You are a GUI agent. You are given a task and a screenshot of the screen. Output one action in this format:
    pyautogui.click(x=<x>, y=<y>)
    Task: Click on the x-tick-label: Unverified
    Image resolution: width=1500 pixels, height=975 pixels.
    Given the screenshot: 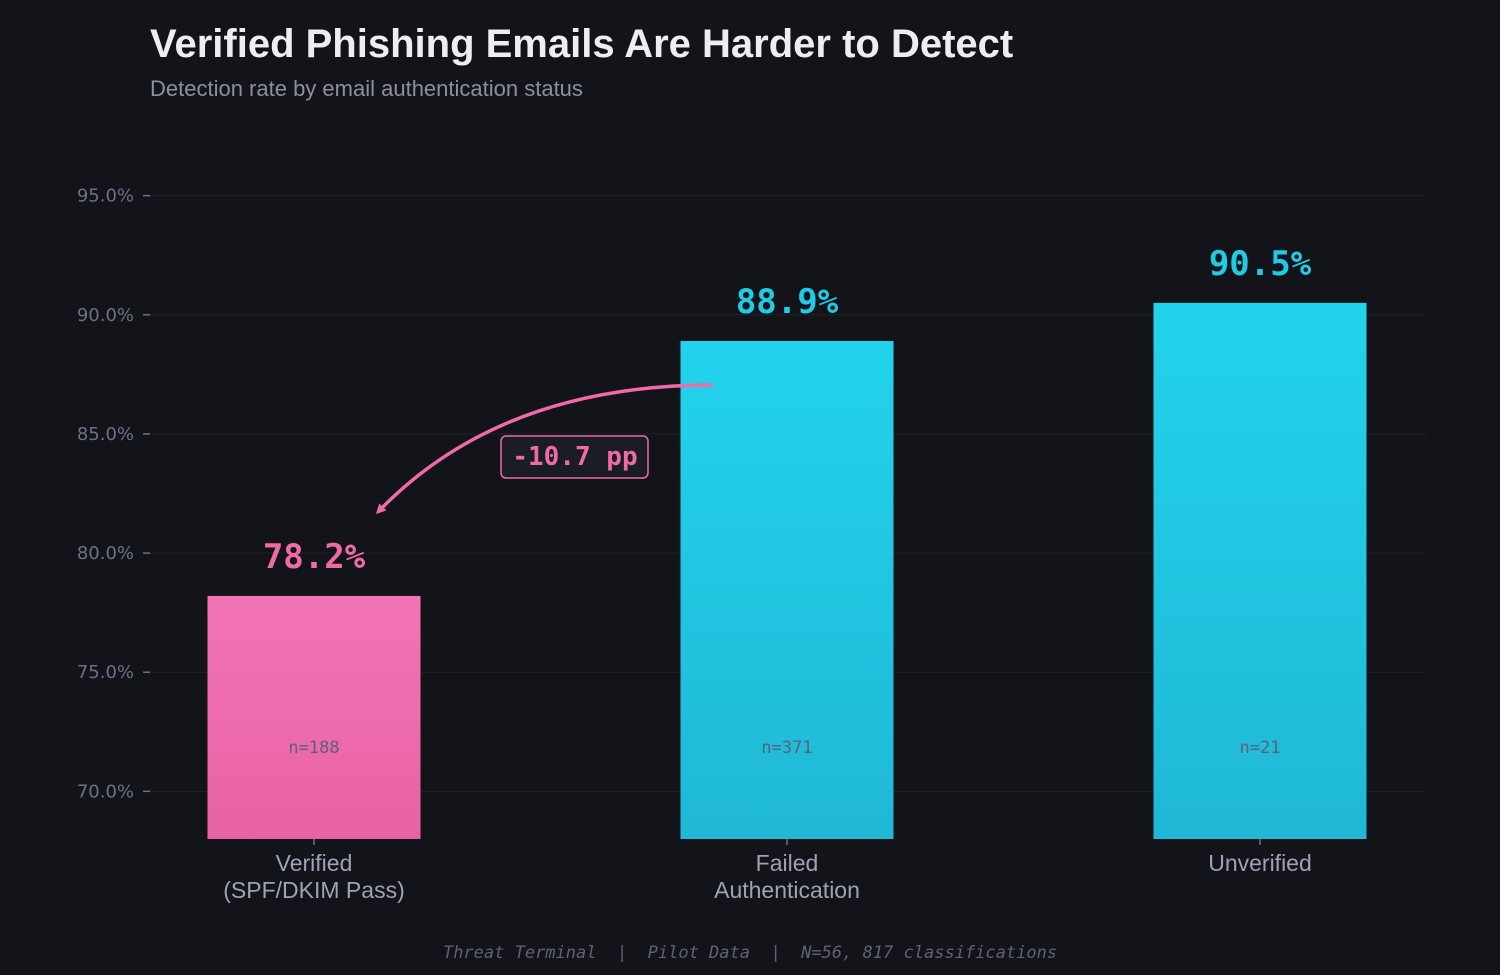 What is the action you would take?
    pyautogui.click(x=1260, y=863)
    